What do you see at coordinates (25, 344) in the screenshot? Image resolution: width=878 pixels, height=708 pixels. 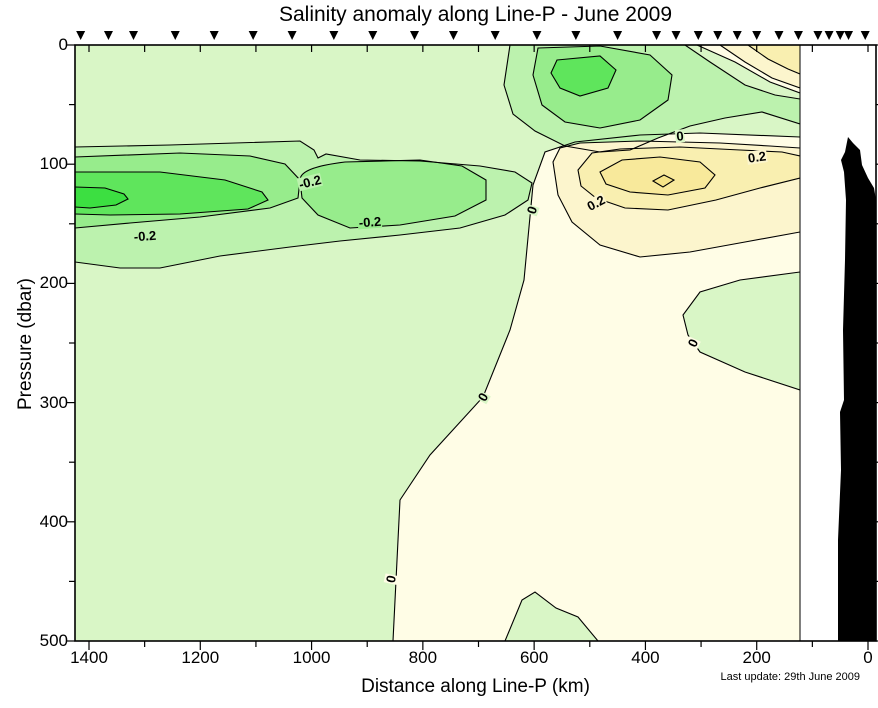 I see `y-axis-title: Pressure (dbar)` at bounding box center [25, 344].